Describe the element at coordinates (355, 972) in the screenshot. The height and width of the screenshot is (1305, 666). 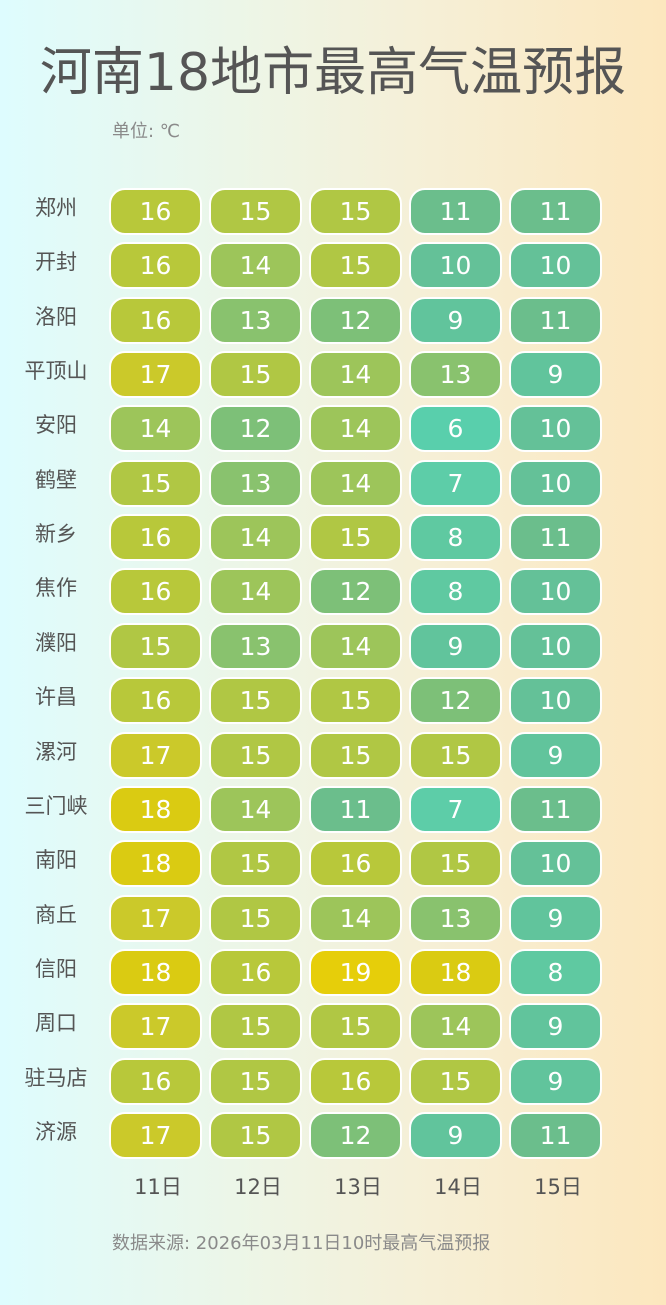
I see `temperature-cell: 19` at that location.